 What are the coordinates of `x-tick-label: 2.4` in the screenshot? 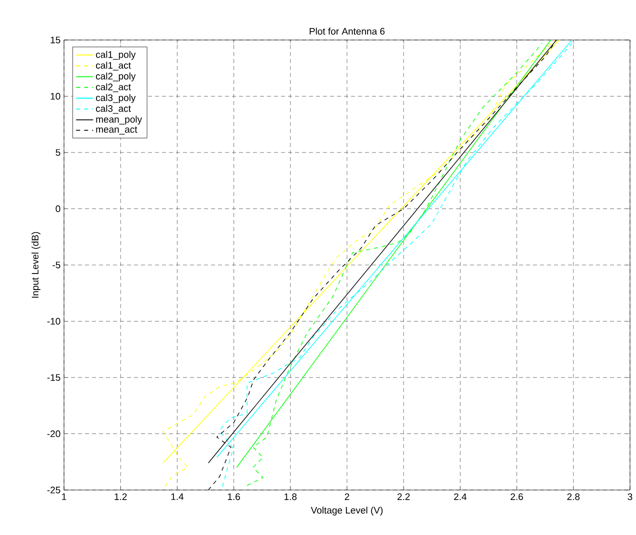 It's located at (460, 496).